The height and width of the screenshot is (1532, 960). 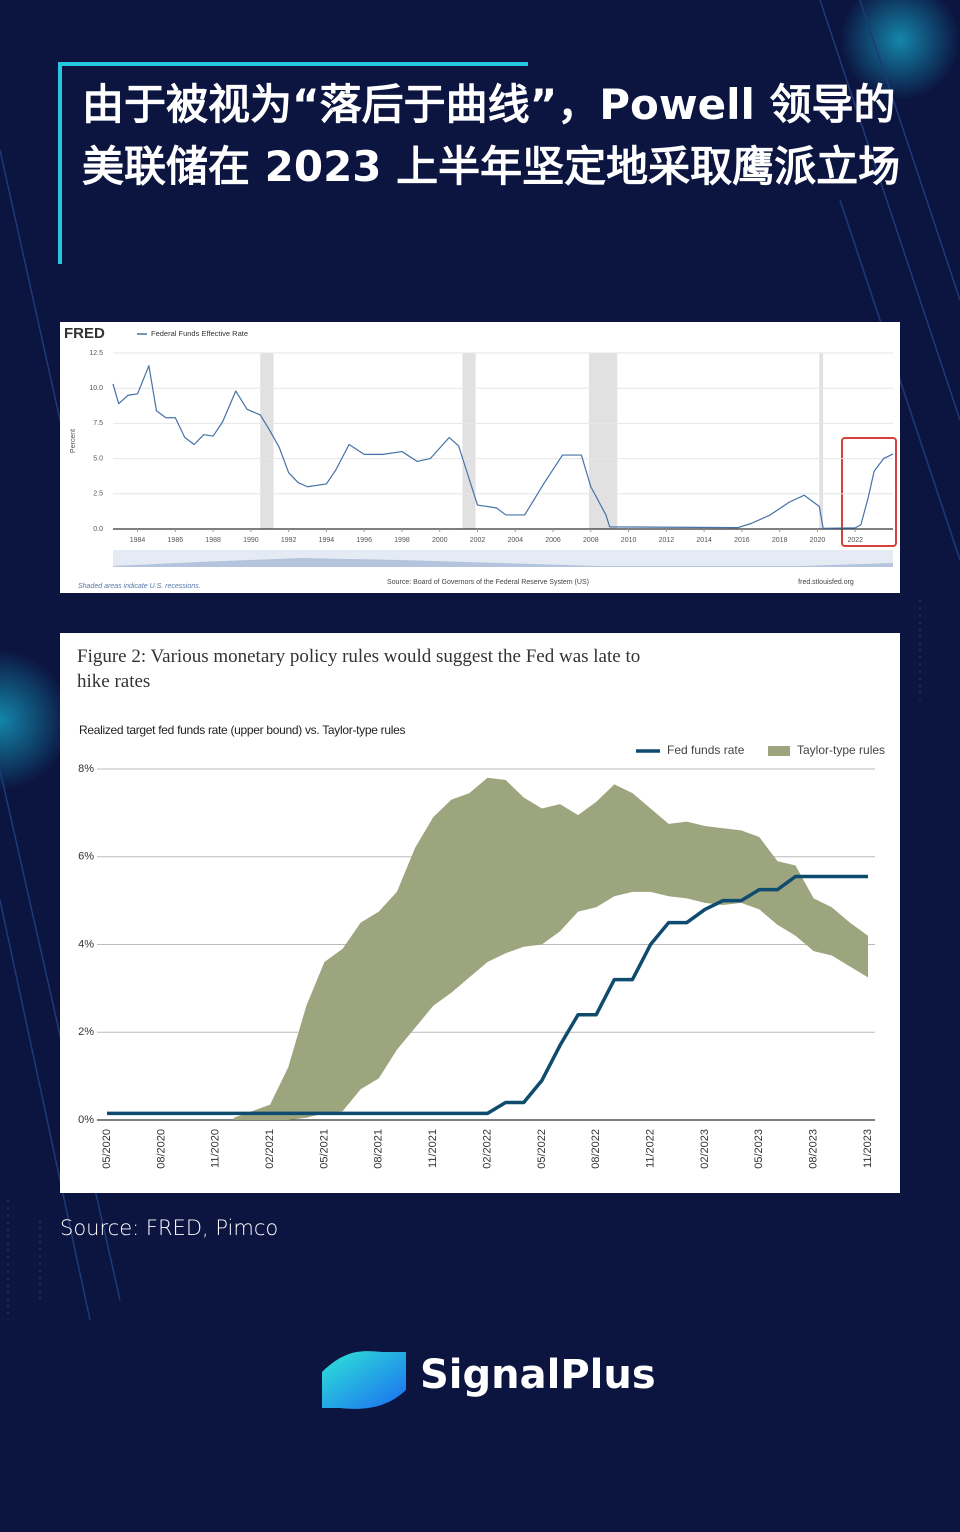 What do you see at coordinates (868, 1148) in the screenshot?
I see `x-tick-label: 11/2023` at bounding box center [868, 1148].